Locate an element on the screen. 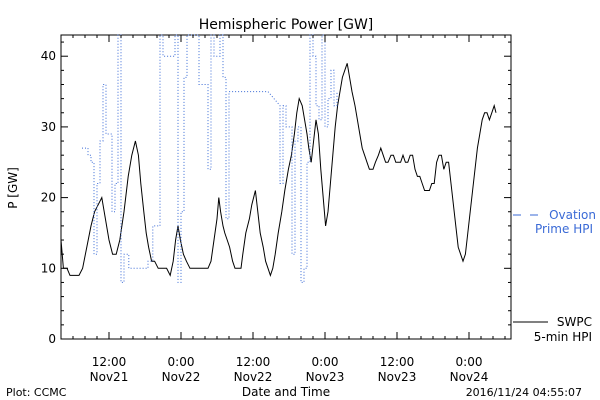 The width and height of the screenshot is (600, 400). y-axis-label: P [GW] is located at coordinates (13, 188).